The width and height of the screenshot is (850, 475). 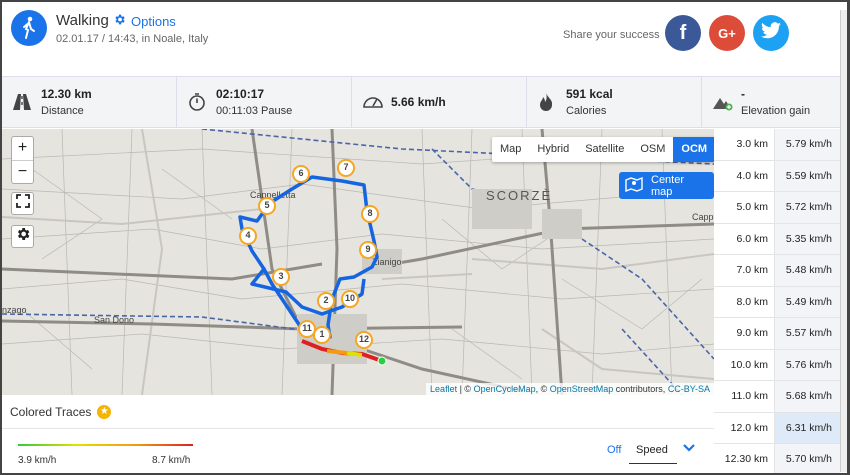 I want to click on split-row: 11.0 km 5.68 km/h, so click(x=777, y=397).